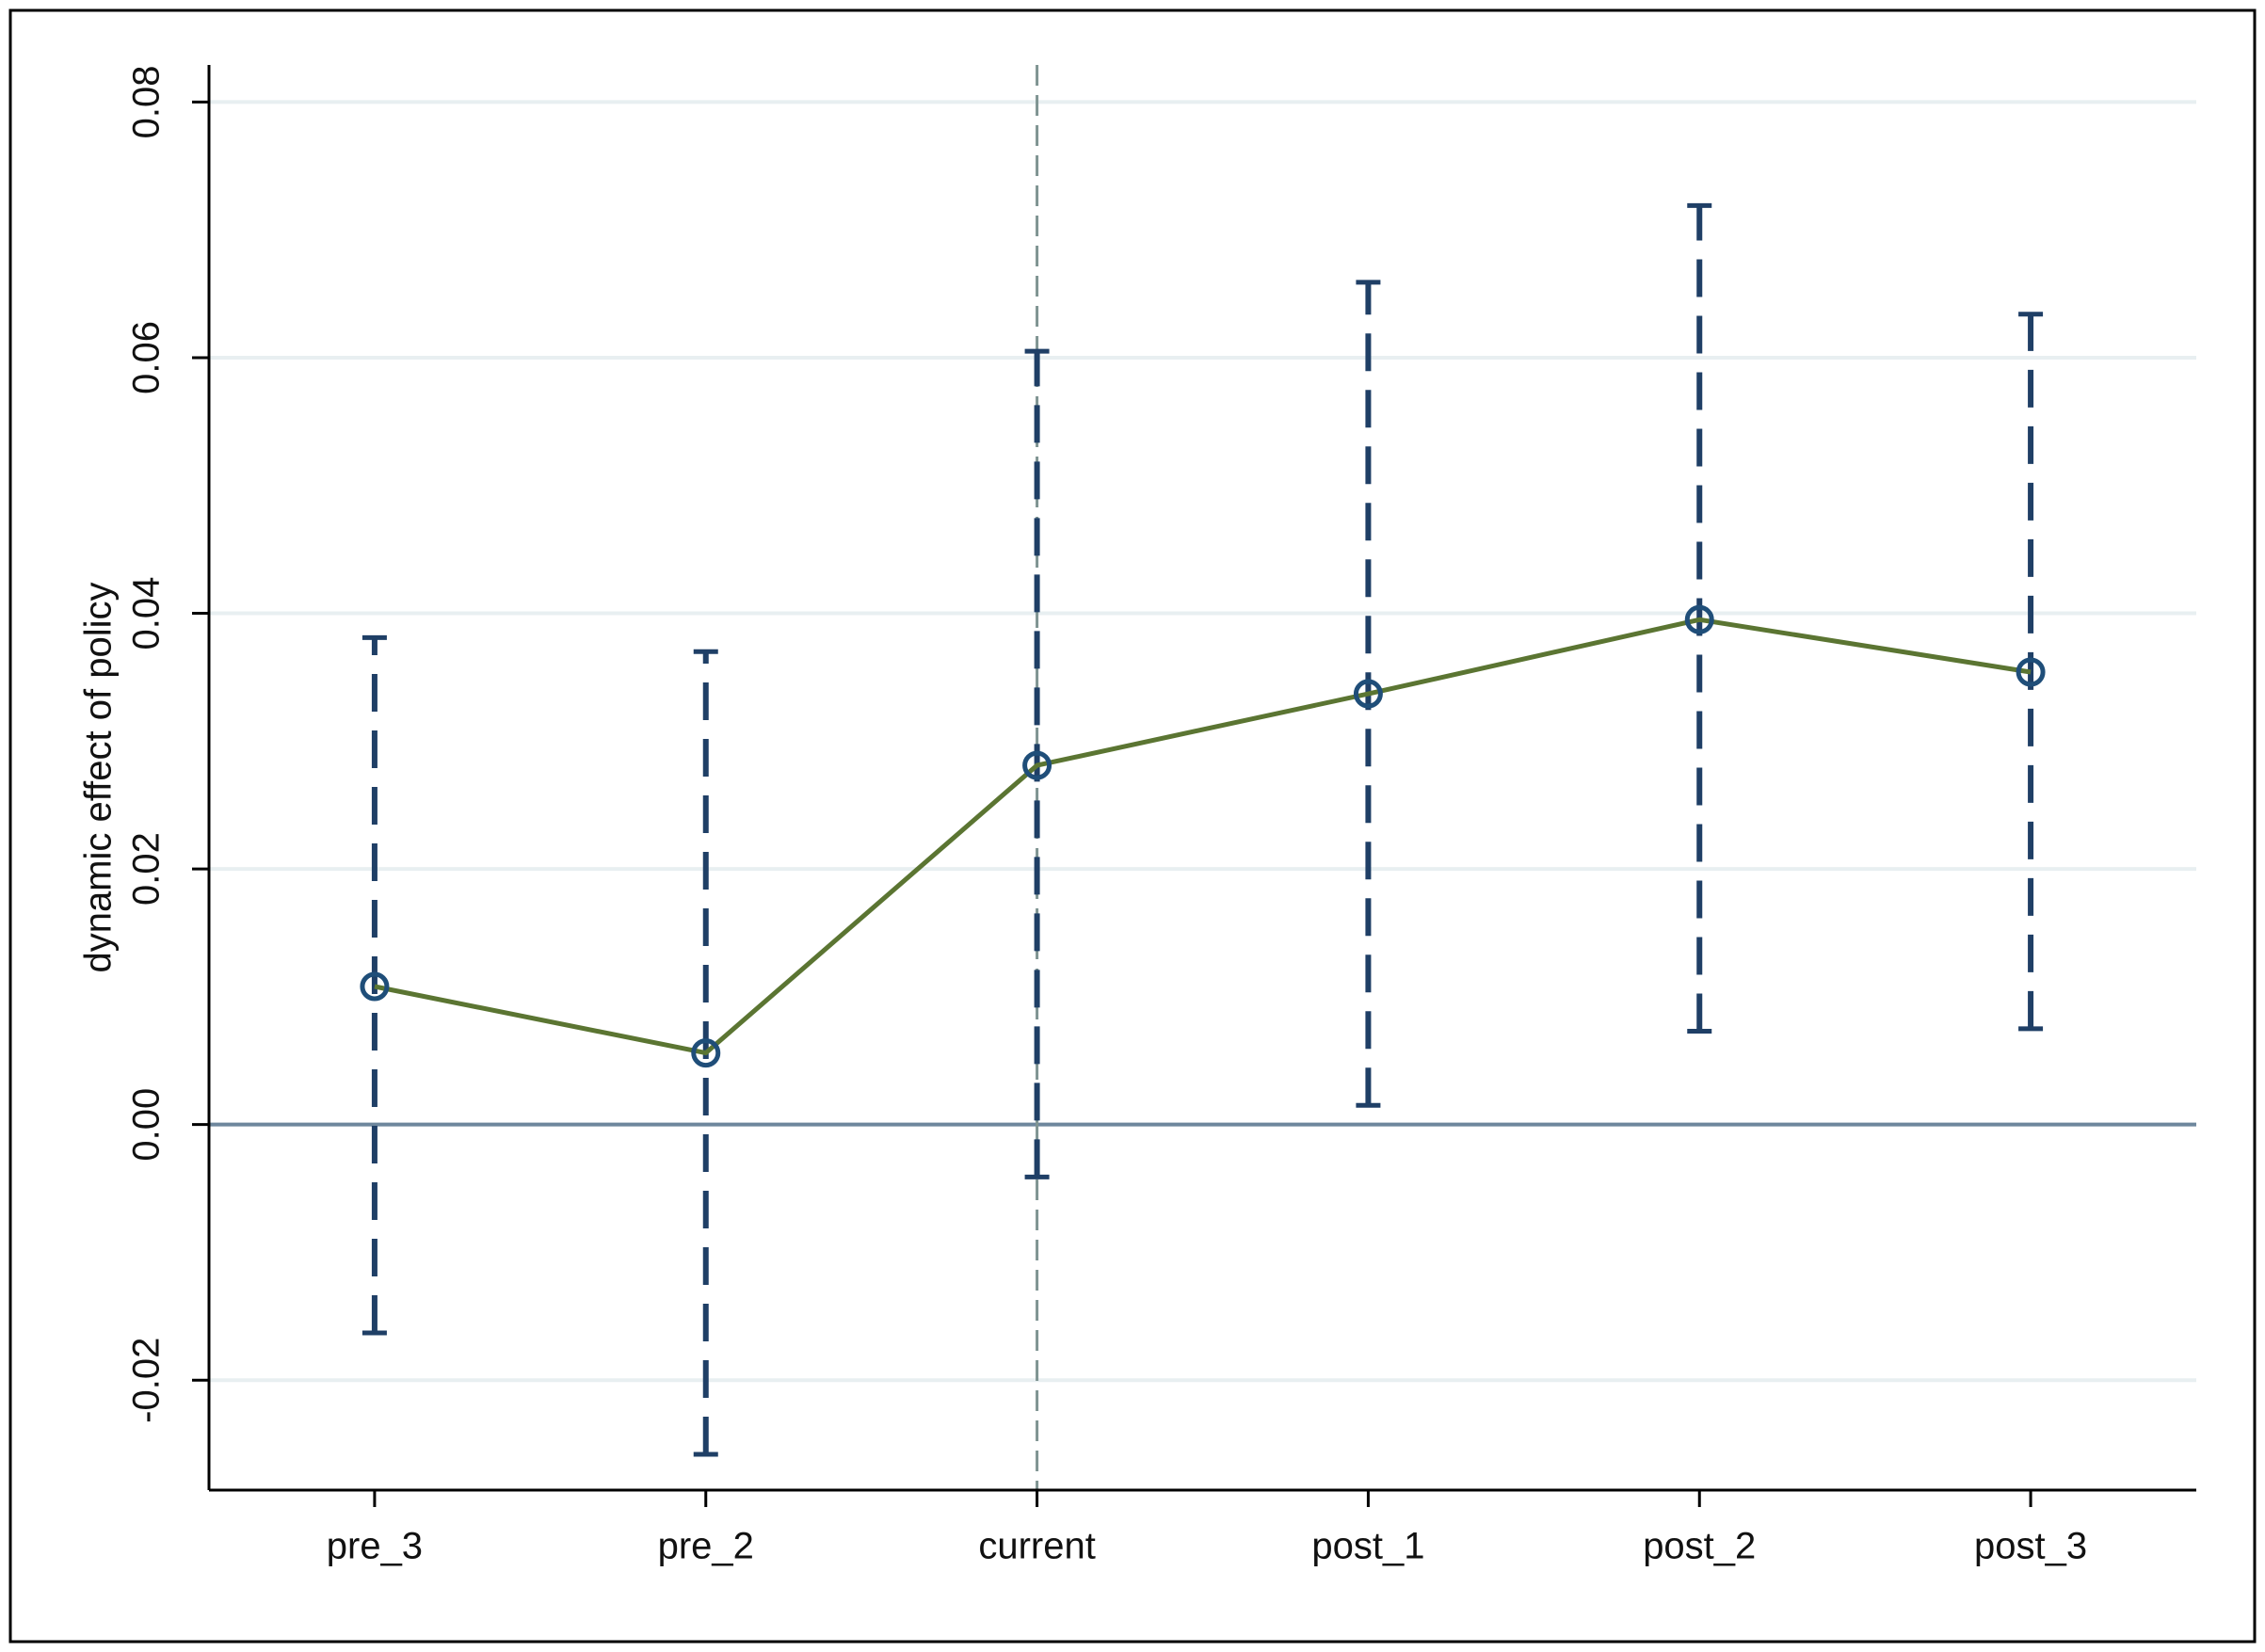  Describe the element at coordinates (375, 1546) in the screenshot. I see `x-tick-label: pre_3` at that location.